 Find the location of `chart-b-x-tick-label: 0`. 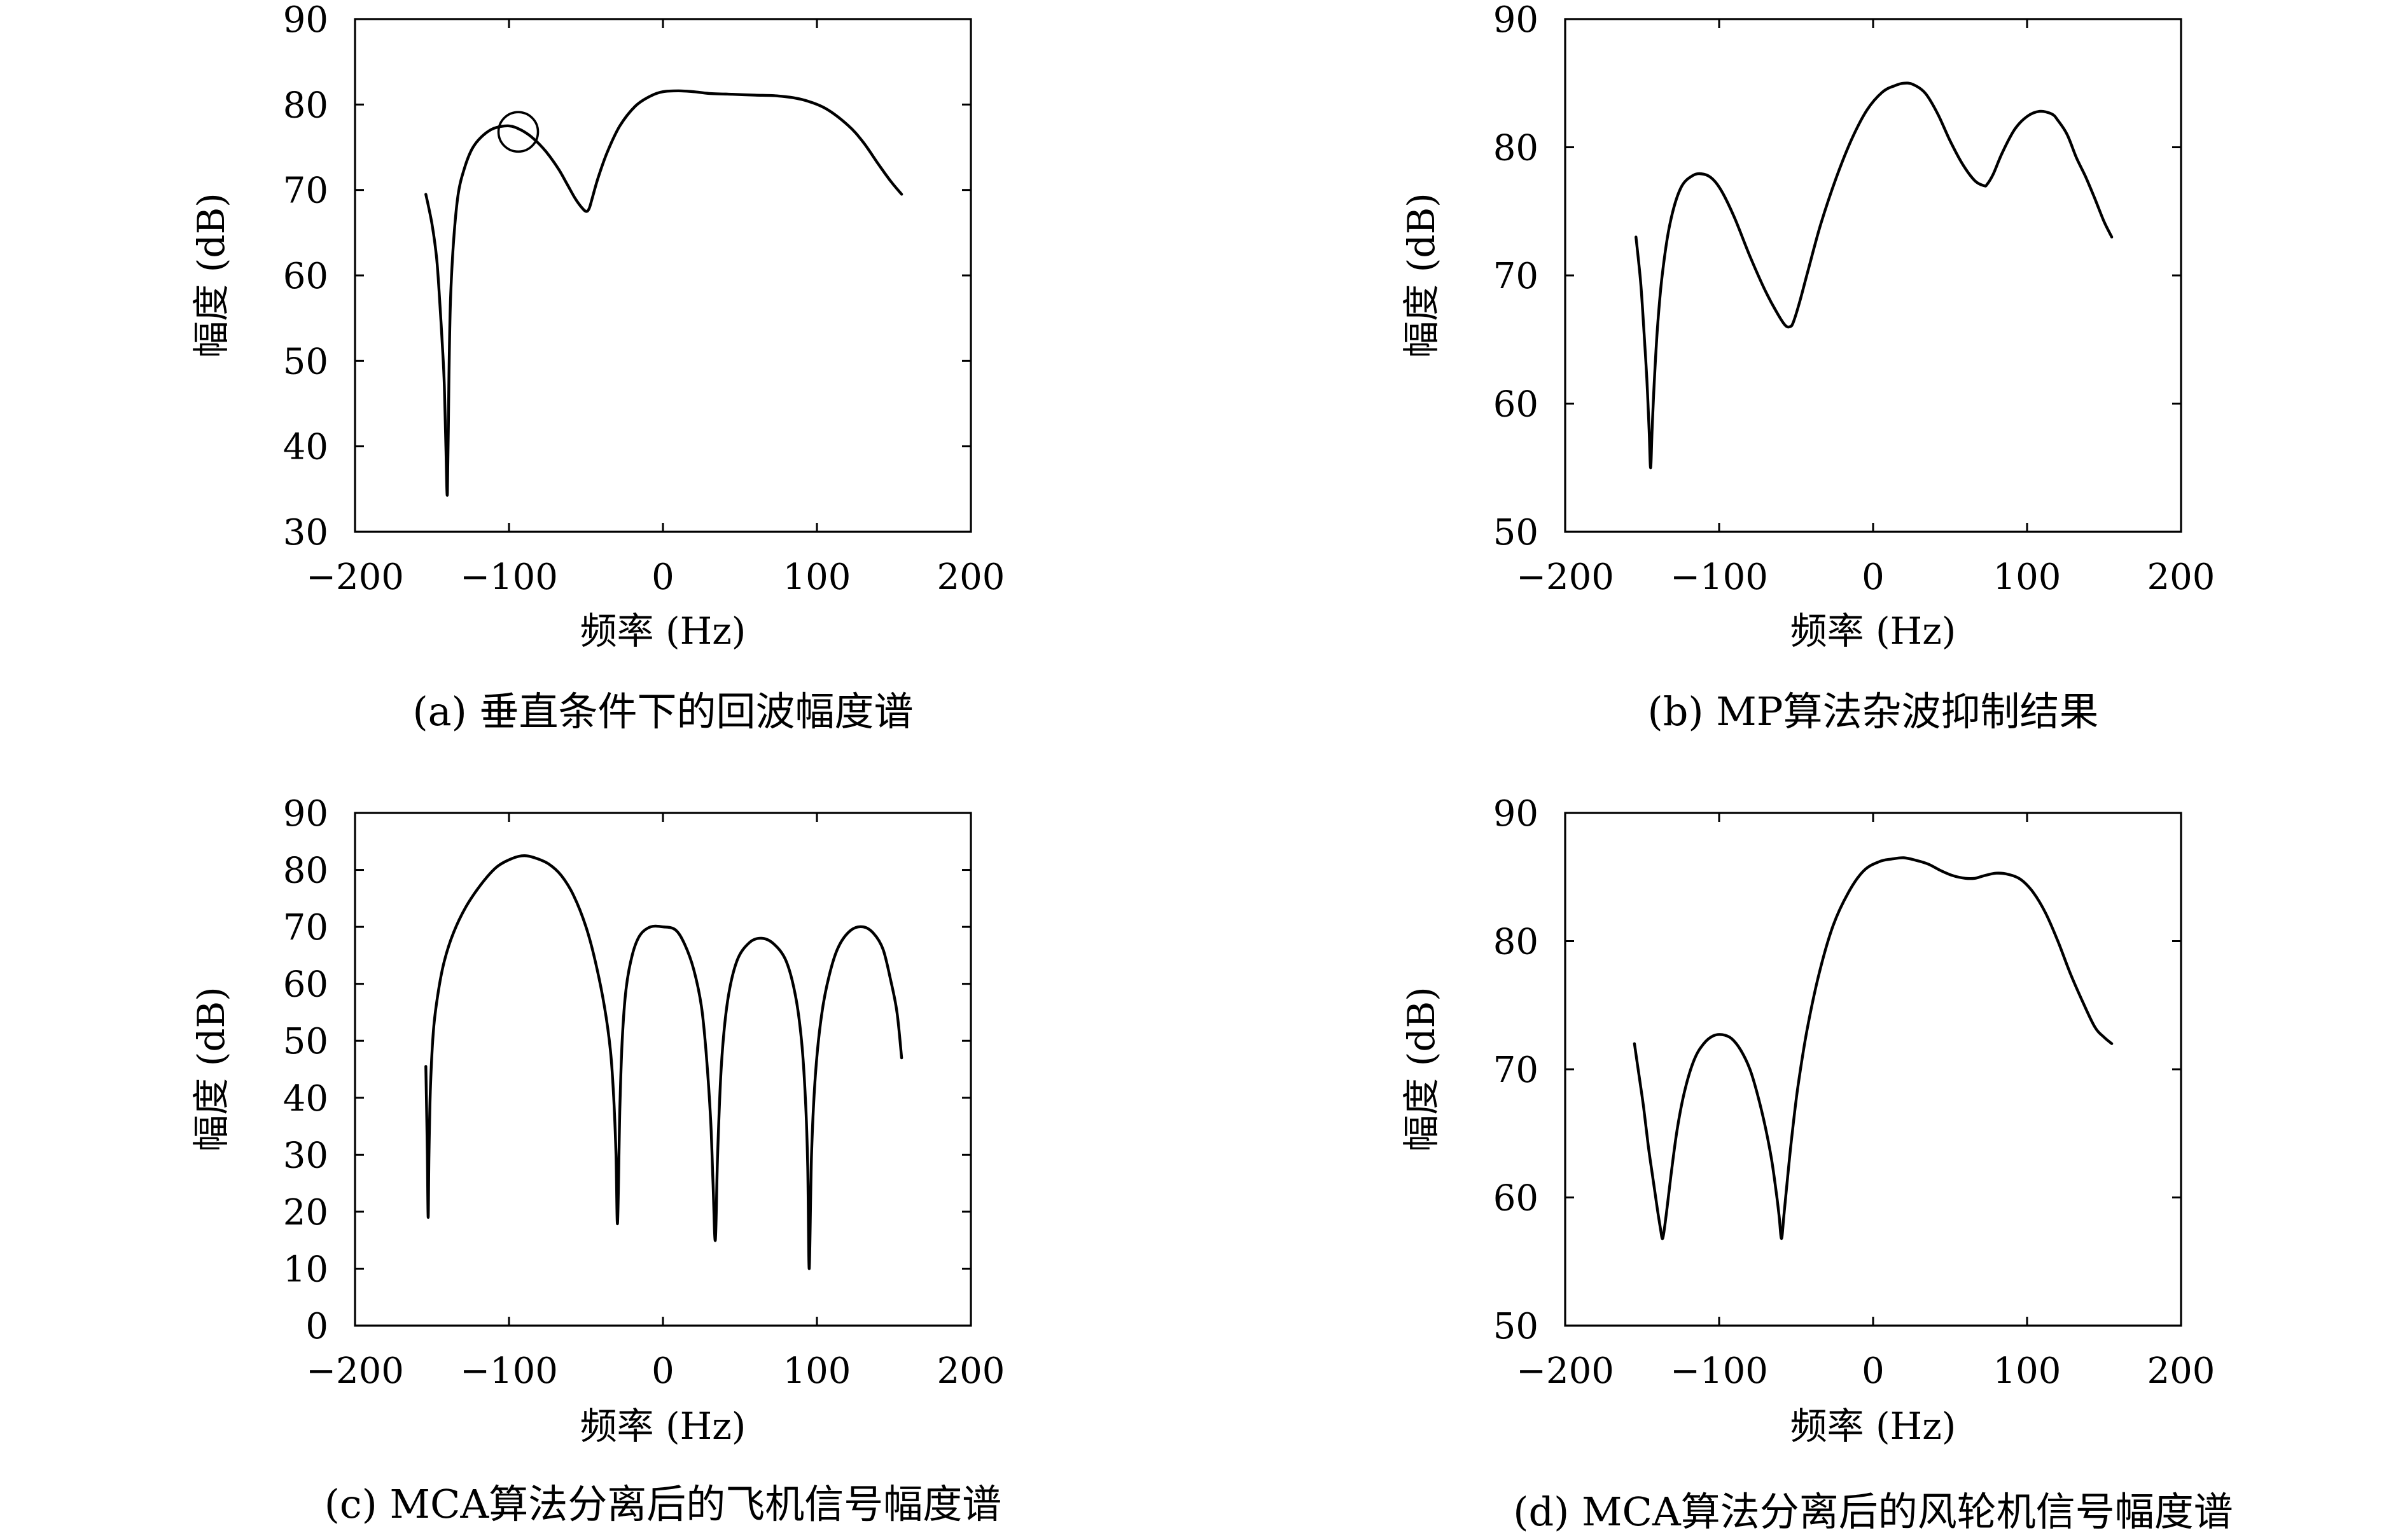

chart-b-x-tick-label: 0 is located at coordinates (1873, 578).